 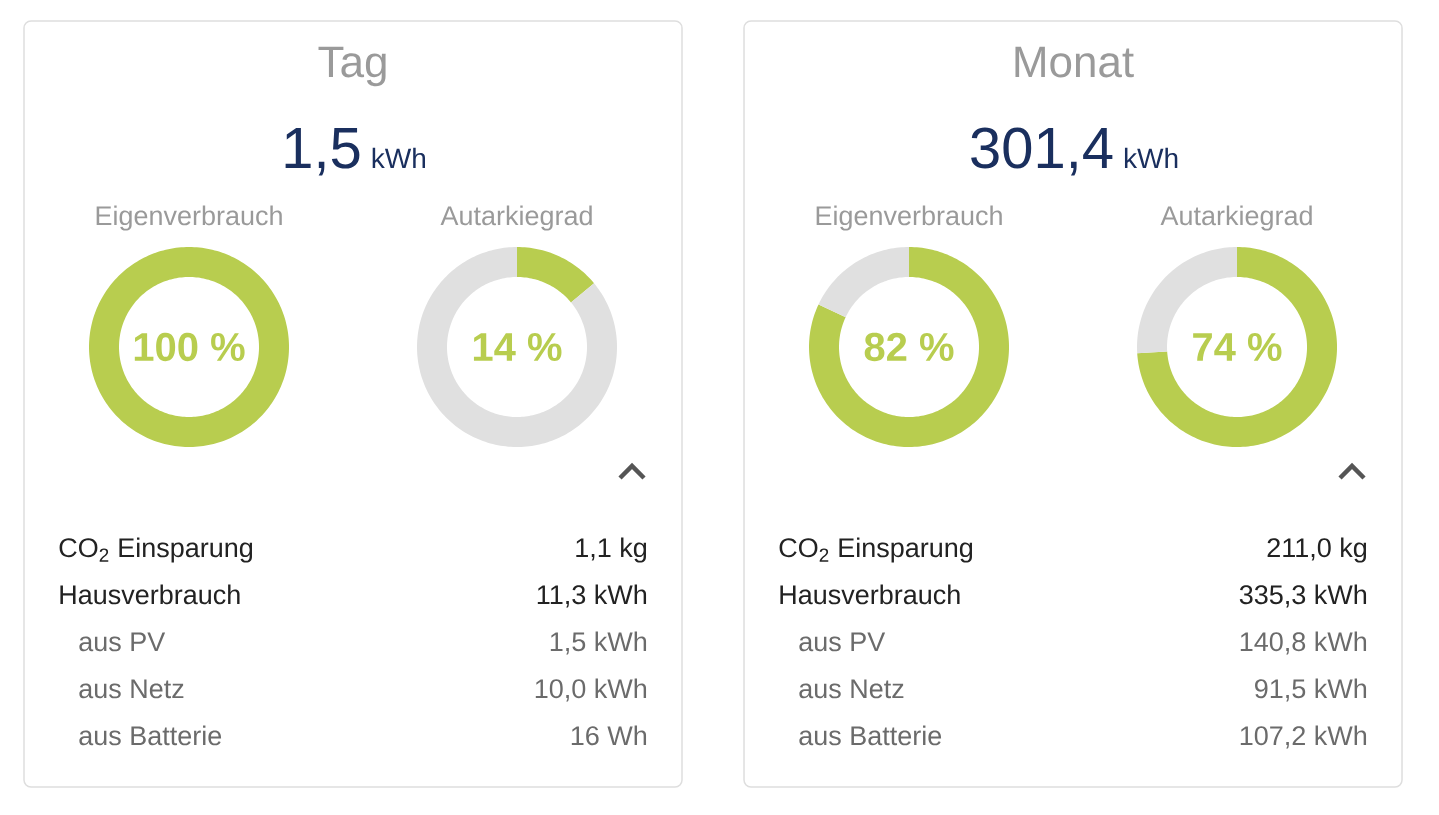 I want to click on text: 301,4, so click(x=1042, y=151).